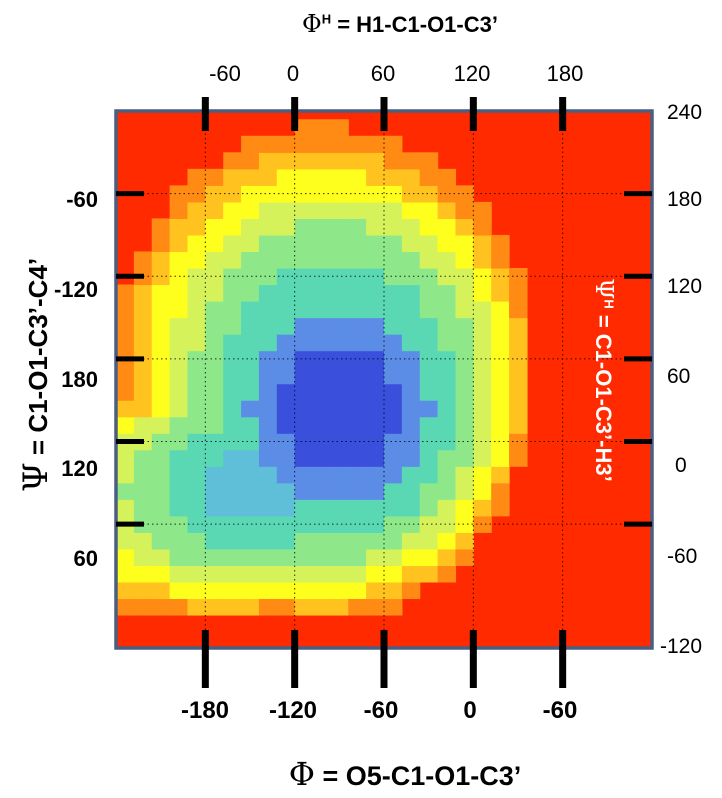 Image resolution: width=722 pixels, height=798 pixels. What do you see at coordinates (75, 289) in the screenshot?
I see `left-tick-label: -120` at bounding box center [75, 289].